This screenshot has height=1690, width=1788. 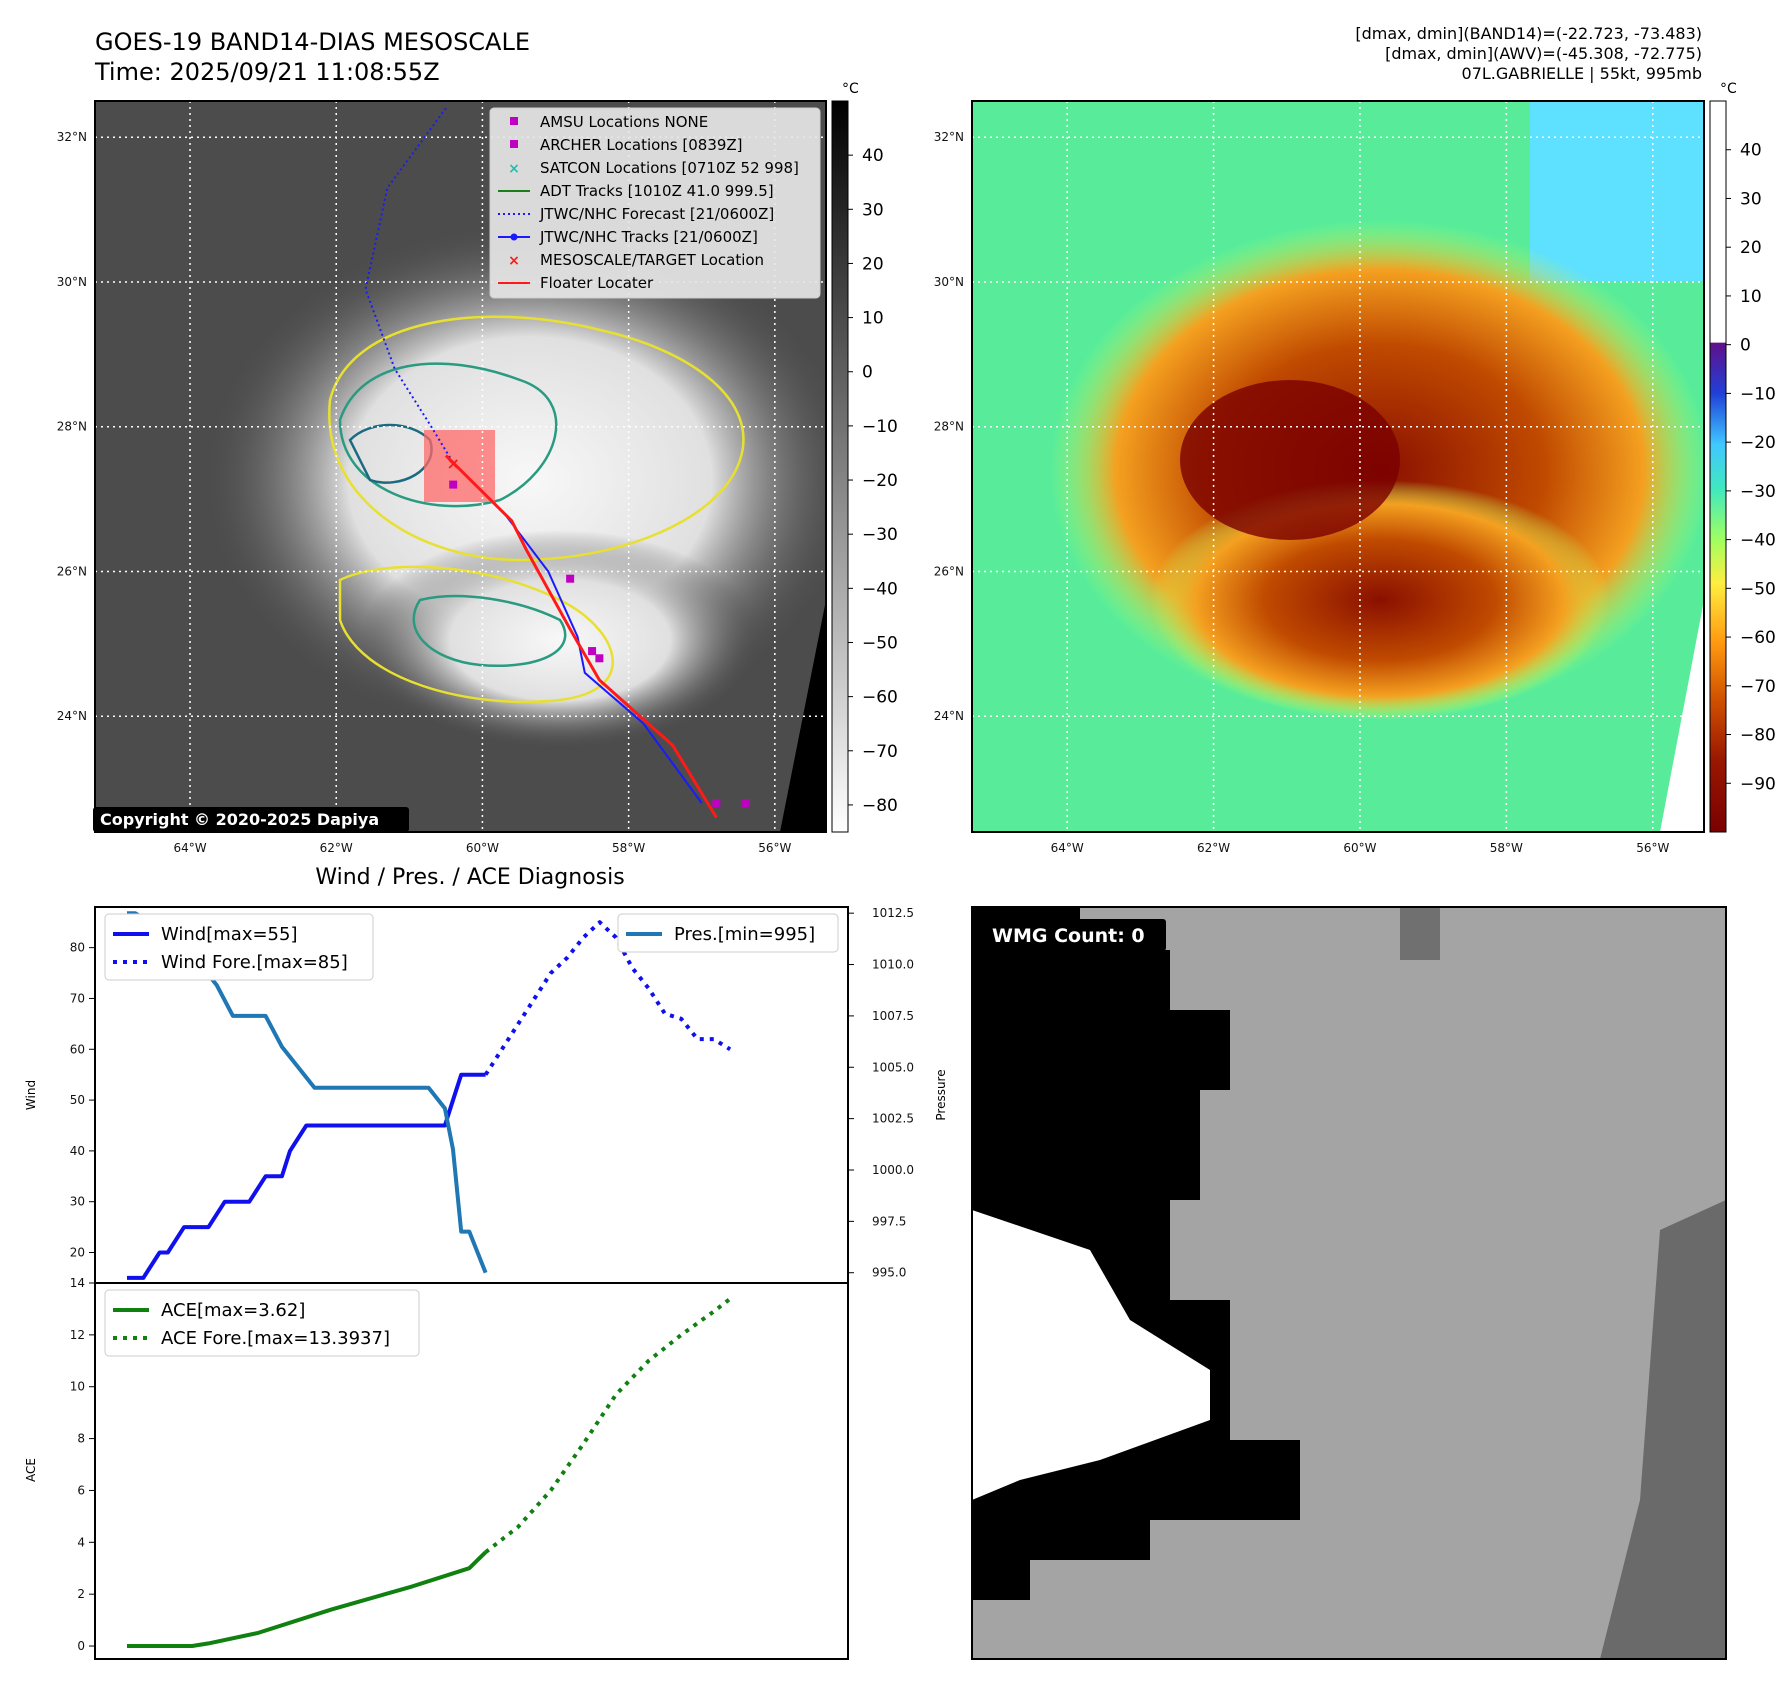 I want to click on copyright-badge, so click(x=251, y=819).